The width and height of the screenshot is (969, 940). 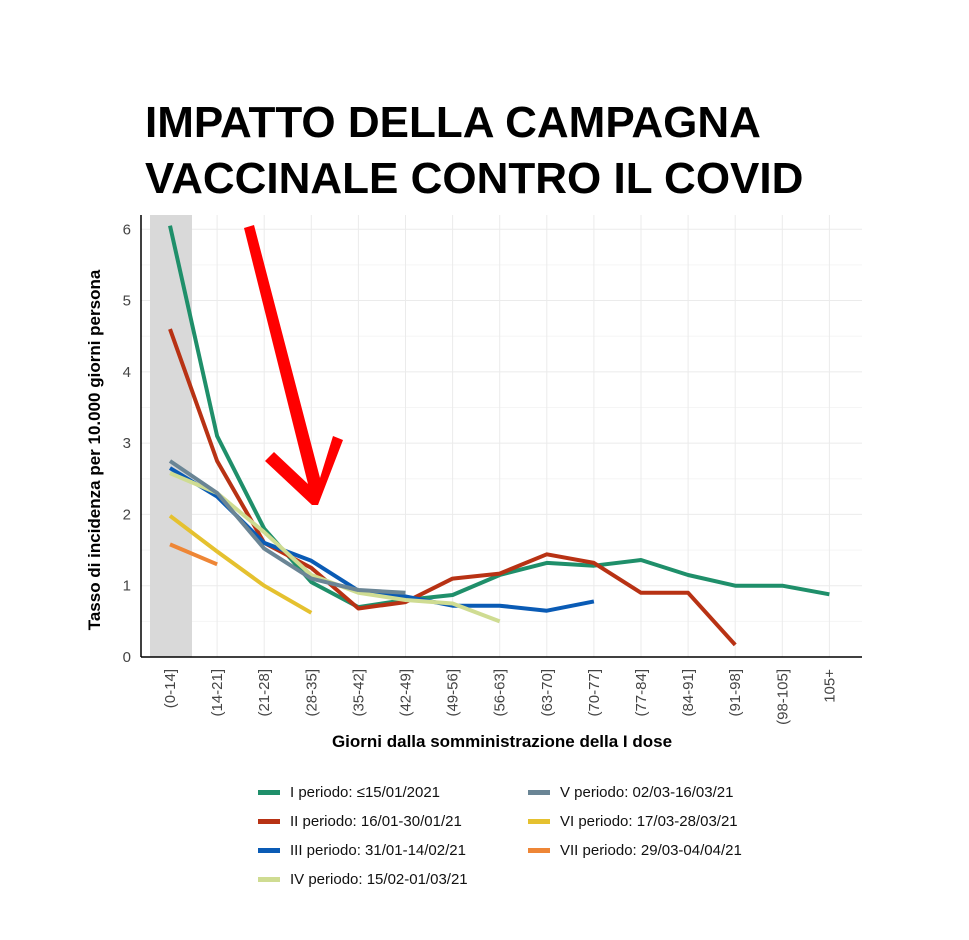 I want to click on legend-label: VI periodo: 17/03-28/03/21, so click(x=649, y=821).